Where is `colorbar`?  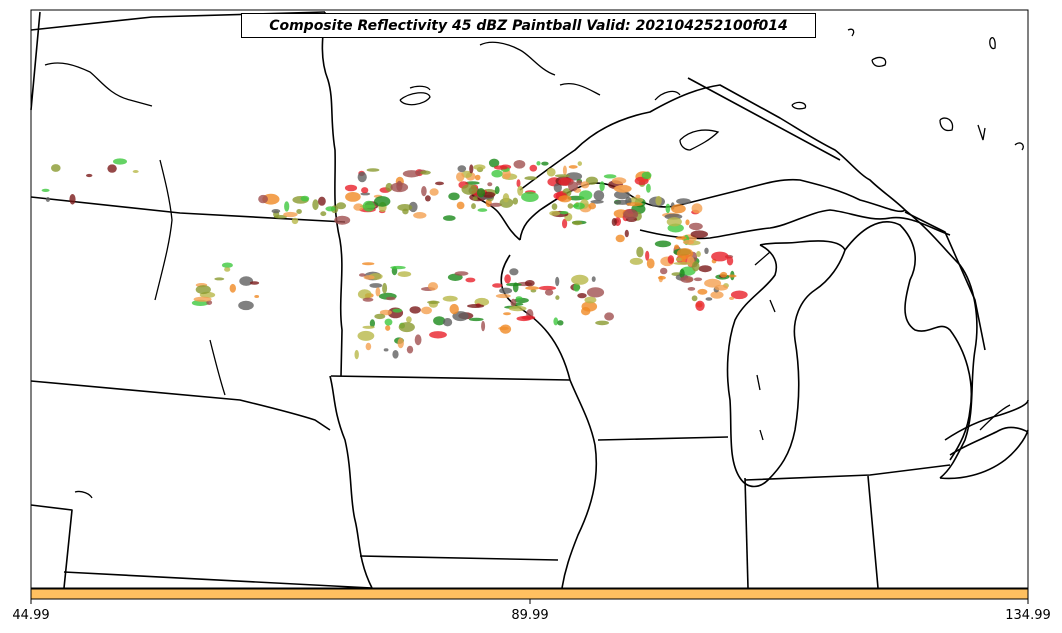
colorbar is located at coordinates (529, 594).